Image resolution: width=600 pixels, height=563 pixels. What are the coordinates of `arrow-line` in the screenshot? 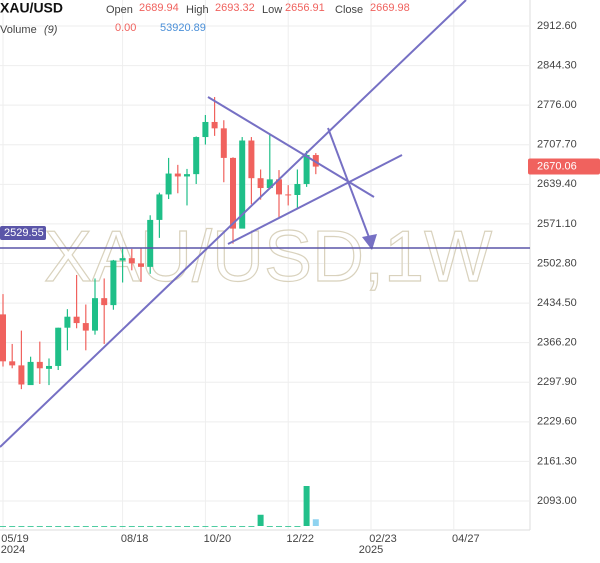 It's located at (349, 184).